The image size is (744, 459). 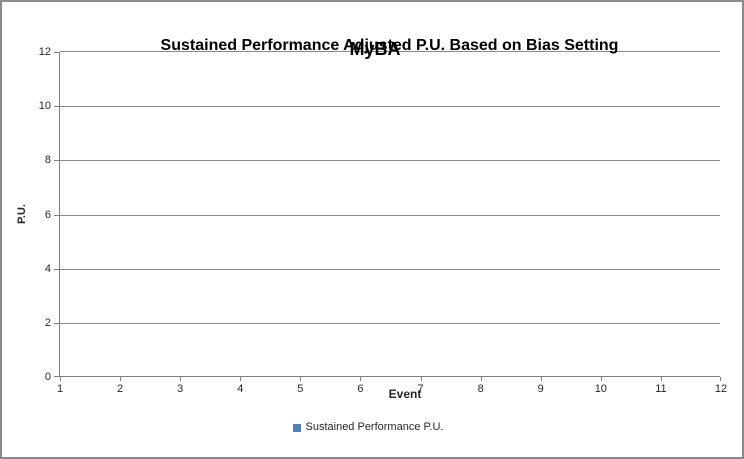 I want to click on legend-item: Sustained Performance P.U., so click(x=368, y=427).